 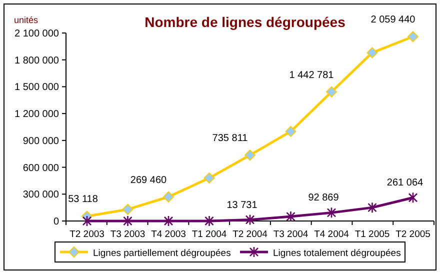 What do you see at coordinates (230, 138) in the screenshot?
I see `data-label: 735 811` at bounding box center [230, 138].